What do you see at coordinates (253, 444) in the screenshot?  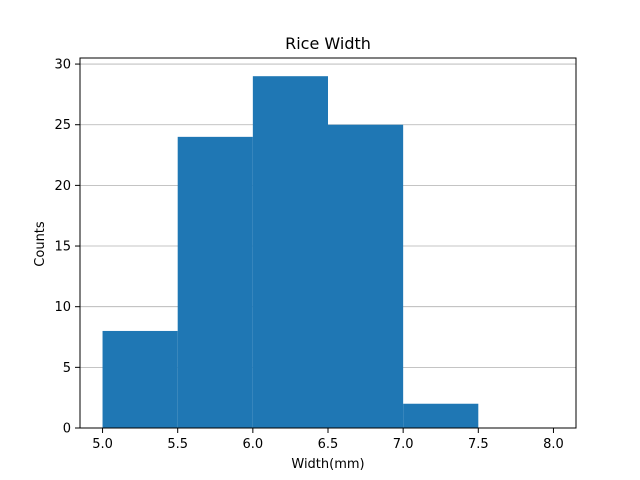 I see `x-tick-label-2: 6.0` at bounding box center [253, 444].